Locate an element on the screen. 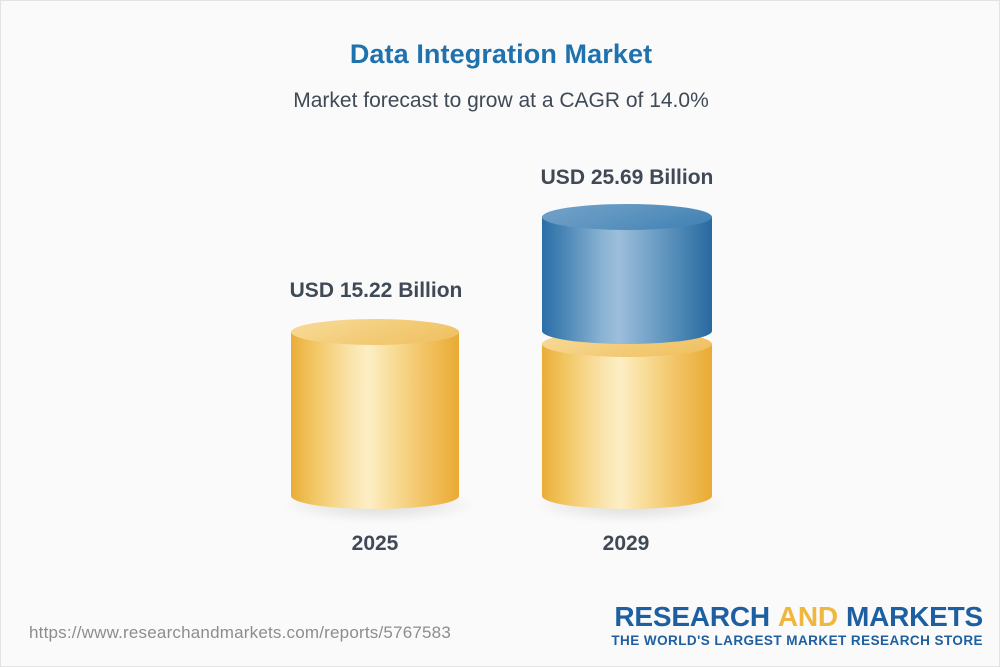 The width and height of the screenshot is (1000, 667). bar-cylinder-2025 is located at coordinates (375, 414).